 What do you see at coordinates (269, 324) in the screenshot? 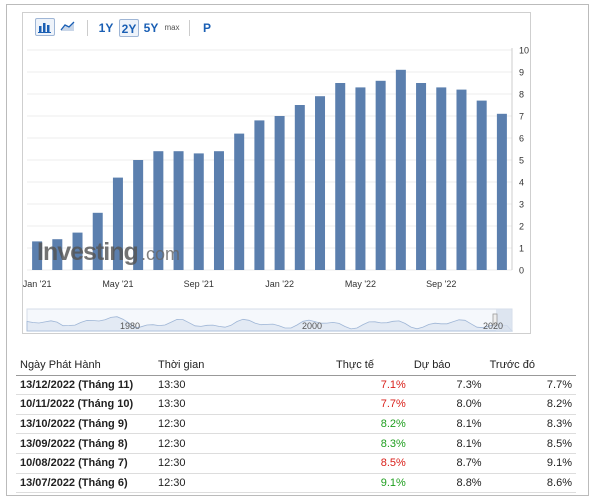
I see `navigator-series` at bounding box center [269, 324].